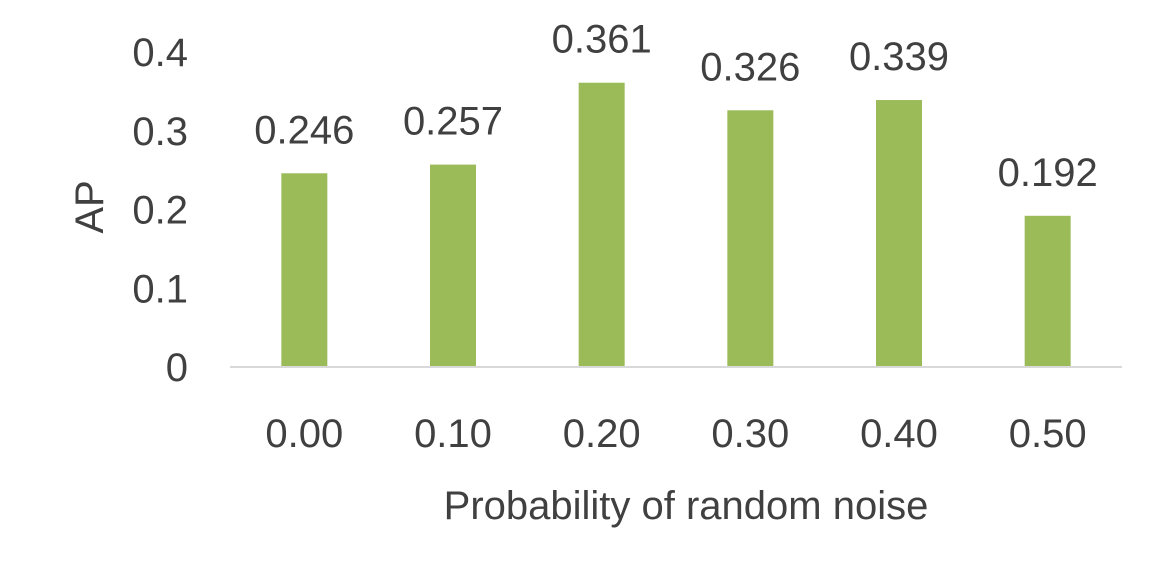 This screenshot has width=1167, height=583. What do you see at coordinates (686, 506) in the screenshot?
I see `x-axis-title: Probability of random noise` at bounding box center [686, 506].